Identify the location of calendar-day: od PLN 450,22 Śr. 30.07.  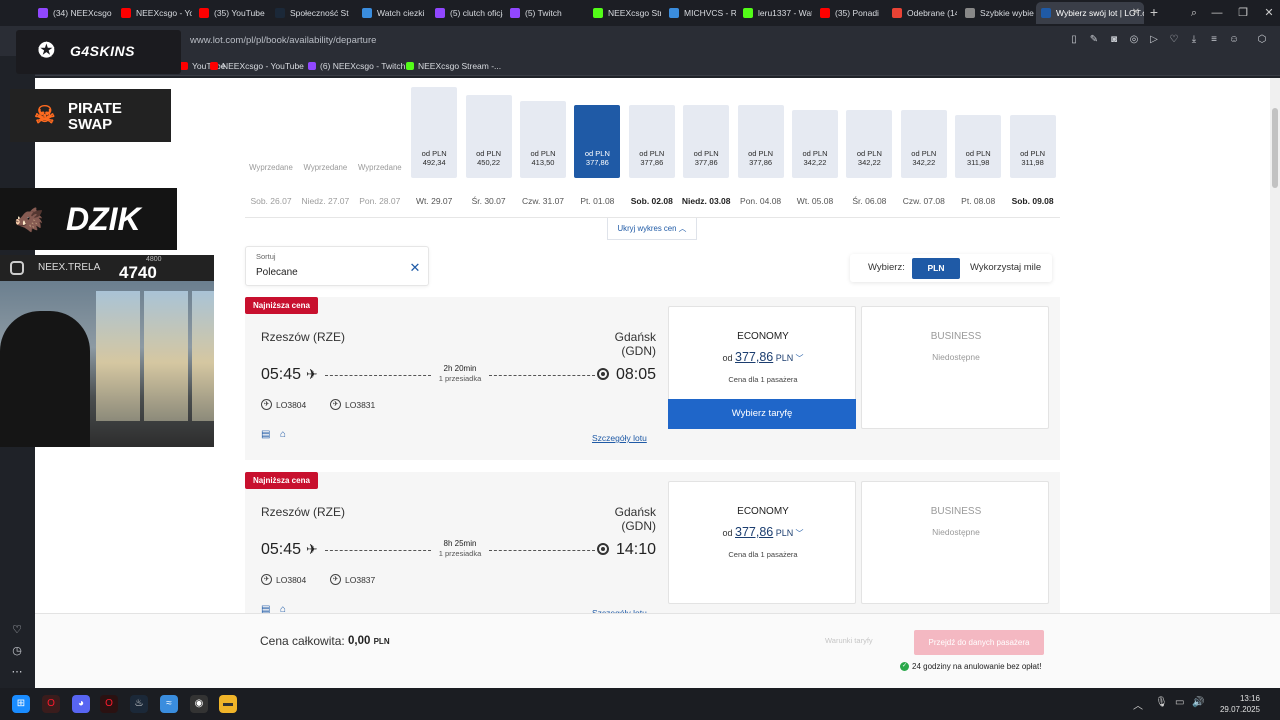
(489, 143).